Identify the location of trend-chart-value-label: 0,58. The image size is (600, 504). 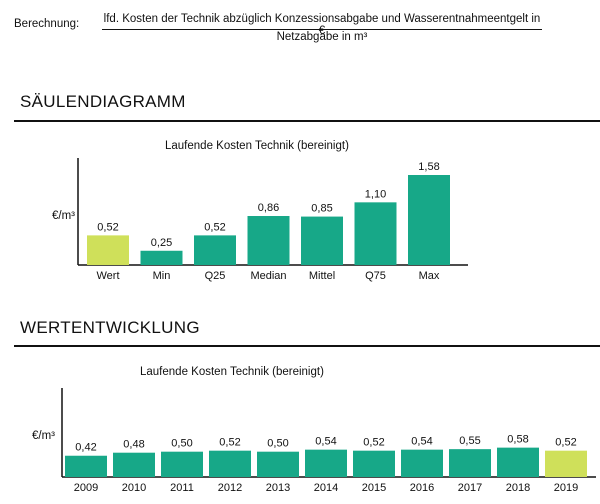
(517, 440).